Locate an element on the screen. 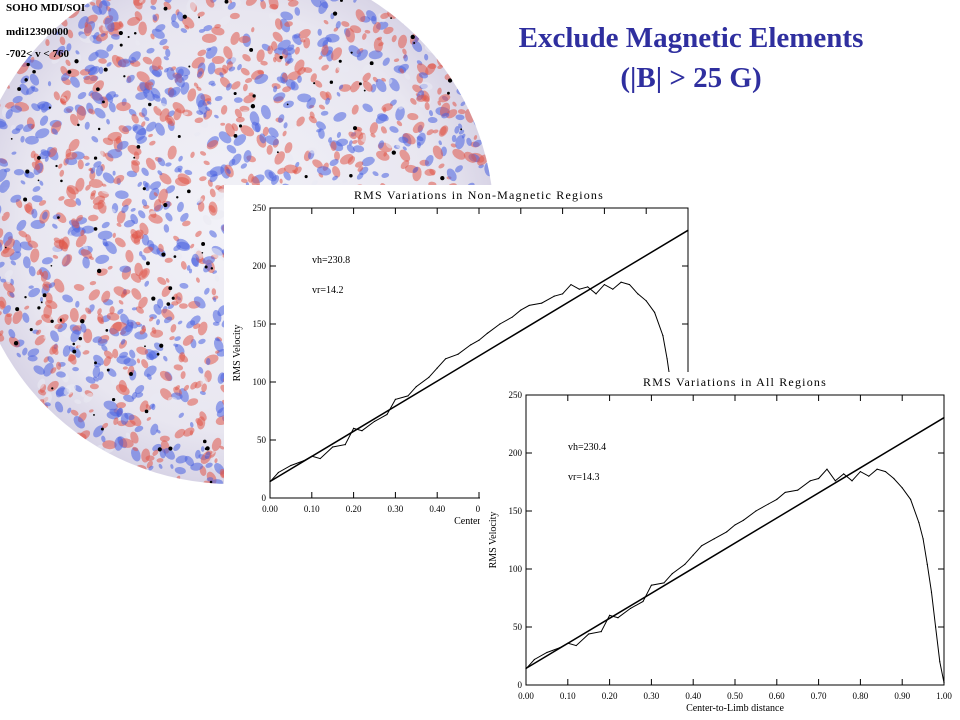  chart-non-magnetic-xtick-label: 0.00 is located at coordinates (270, 509).